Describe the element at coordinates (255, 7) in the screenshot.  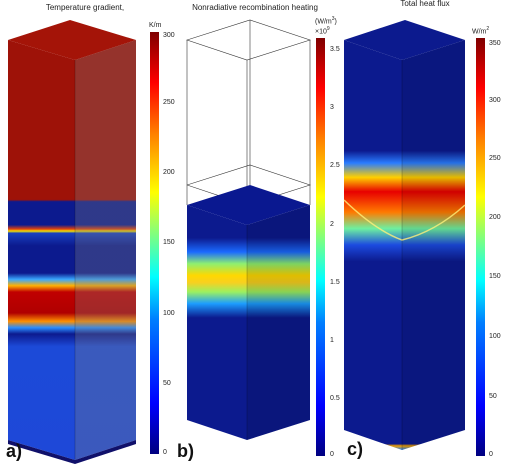
I see `panel-title: Nonradiative recombination heating` at that location.